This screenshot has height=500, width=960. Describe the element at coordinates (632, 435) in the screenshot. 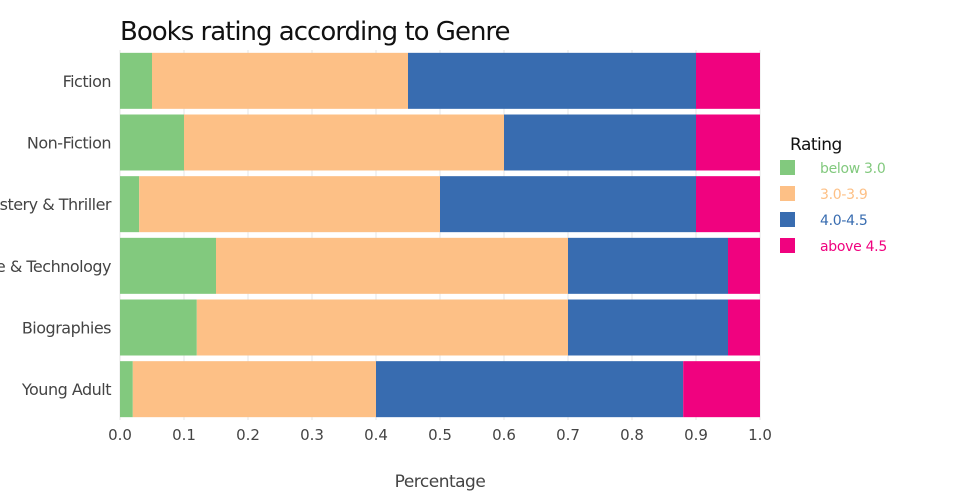

I see `x-tick-label: 0.8` at that location.